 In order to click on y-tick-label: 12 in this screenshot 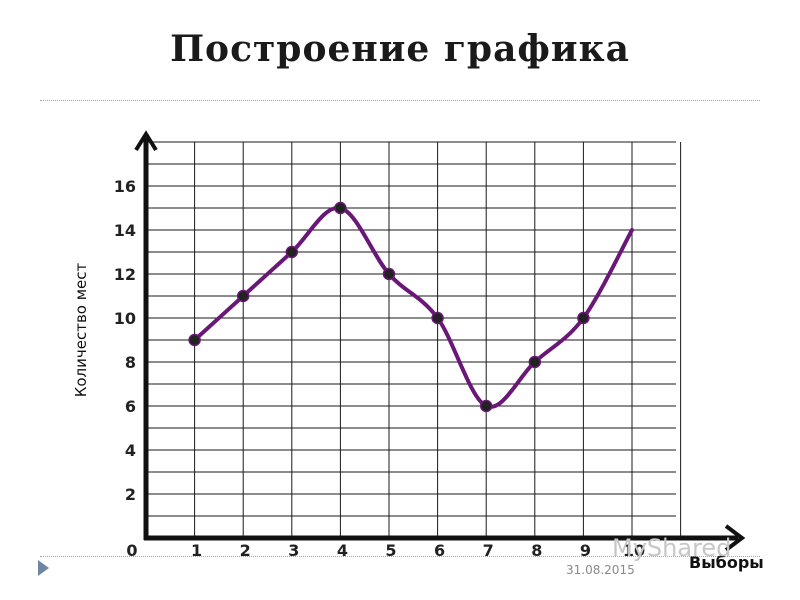, I will do `click(125, 274)`.